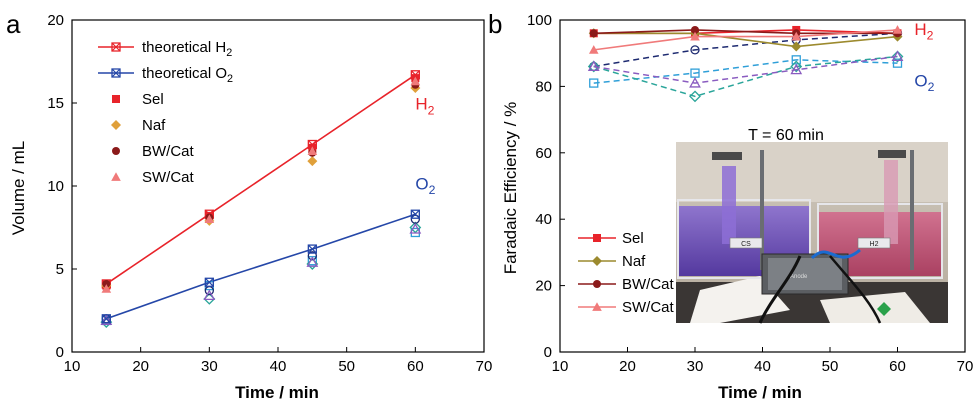  I want to click on panel-b-data, so click(745, 64).